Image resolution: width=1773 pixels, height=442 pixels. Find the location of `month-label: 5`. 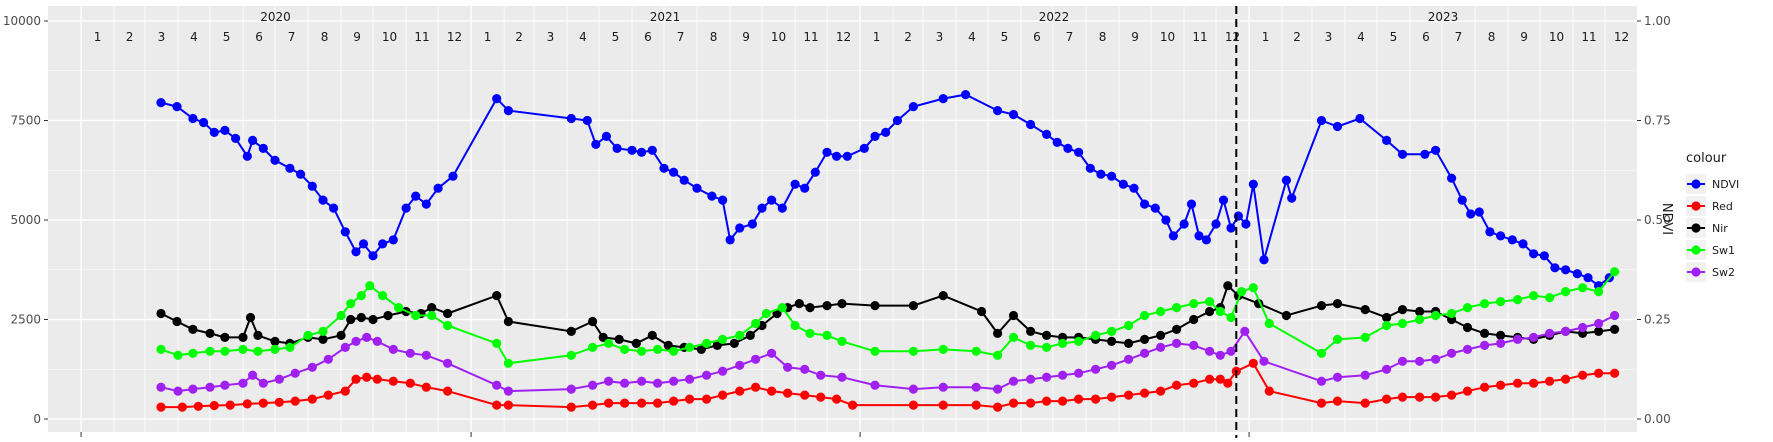

month-label: 5 is located at coordinates (1005, 37).